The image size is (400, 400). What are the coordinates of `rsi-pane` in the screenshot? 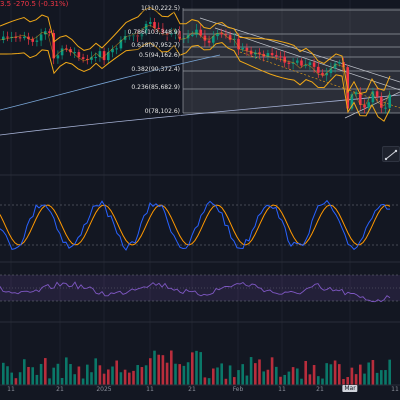 It's located at (200, 288).